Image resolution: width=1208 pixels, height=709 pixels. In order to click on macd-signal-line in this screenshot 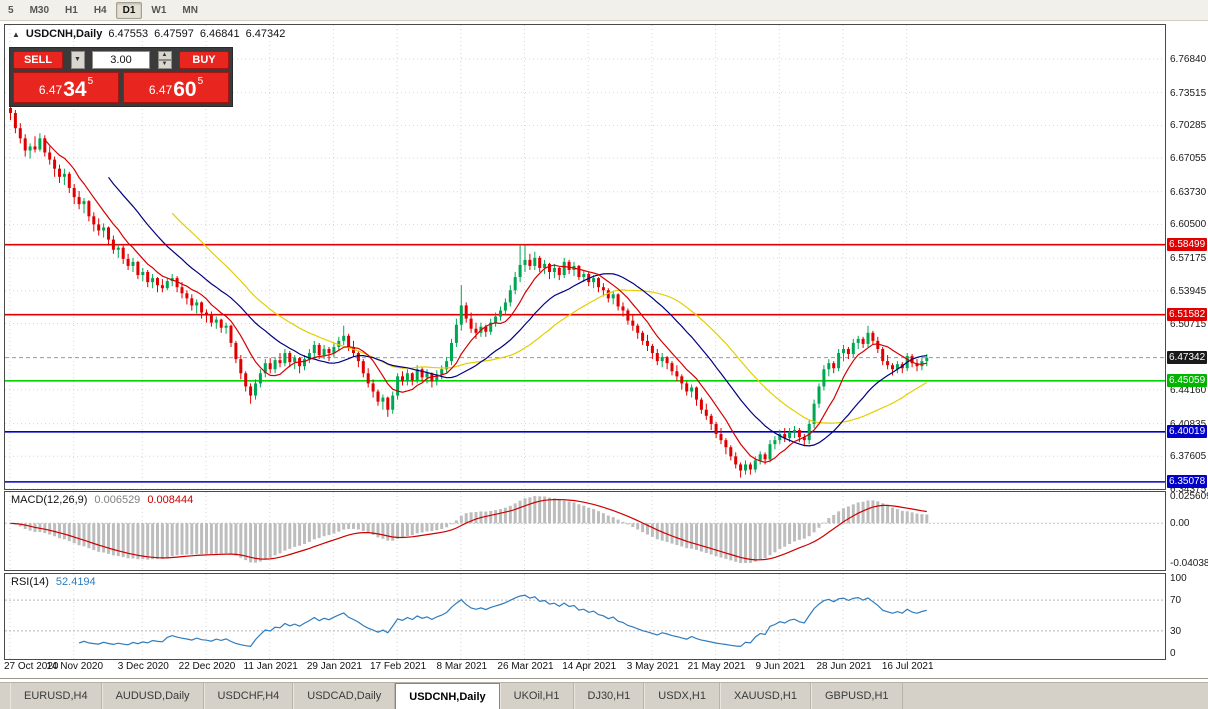, I will do `click(468, 529)`.